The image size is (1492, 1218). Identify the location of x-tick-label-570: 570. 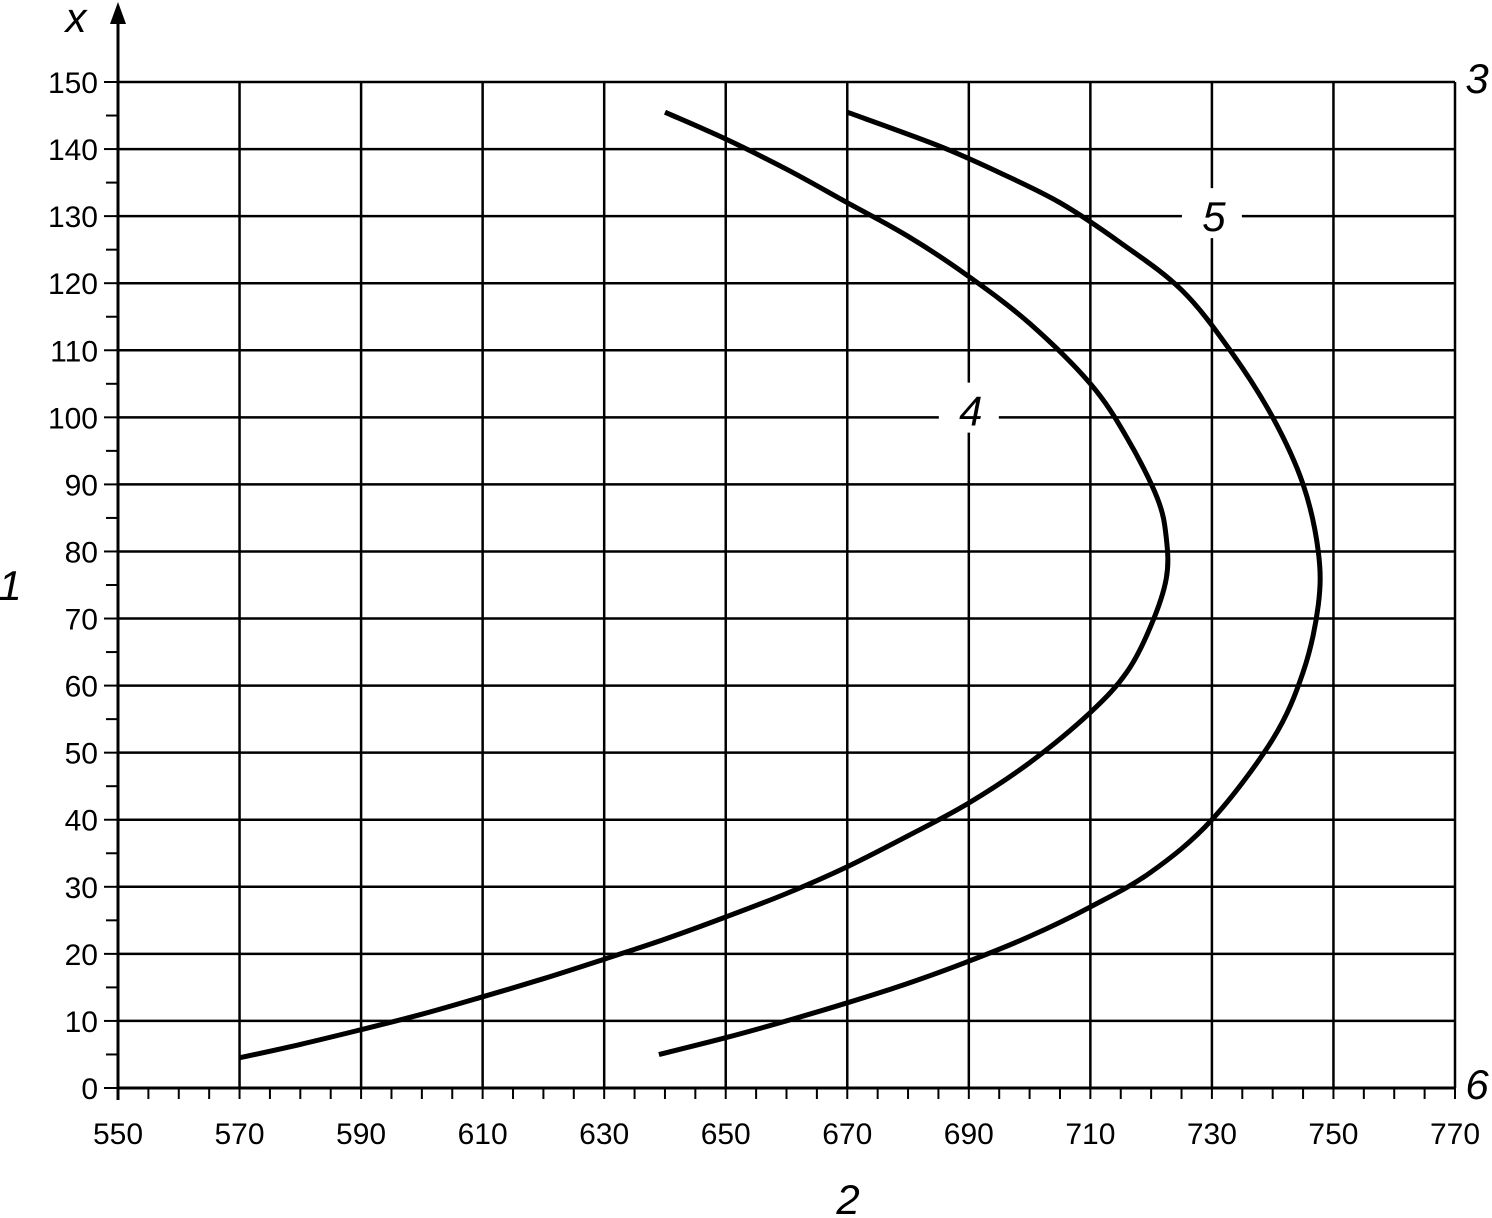
(240, 1134).